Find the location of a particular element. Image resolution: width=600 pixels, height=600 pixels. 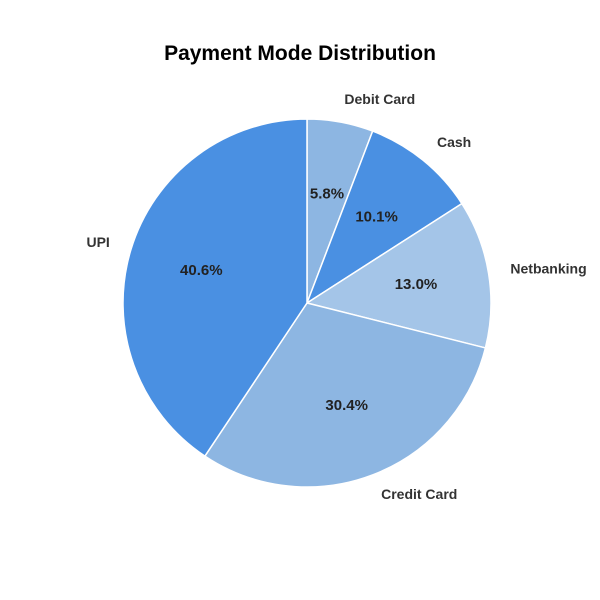

pie-slice-credit-card is located at coordinates (345, 395).